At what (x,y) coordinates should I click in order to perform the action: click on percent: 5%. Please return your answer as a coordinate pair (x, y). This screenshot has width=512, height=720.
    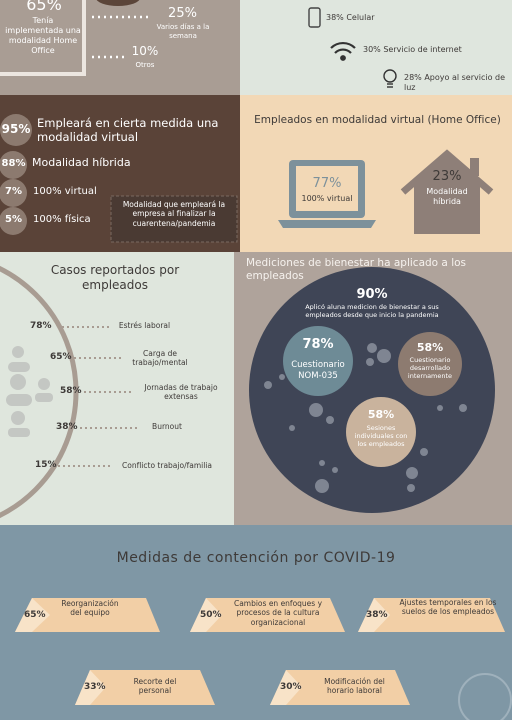
    Looking at the image, I should click on (13, 219).